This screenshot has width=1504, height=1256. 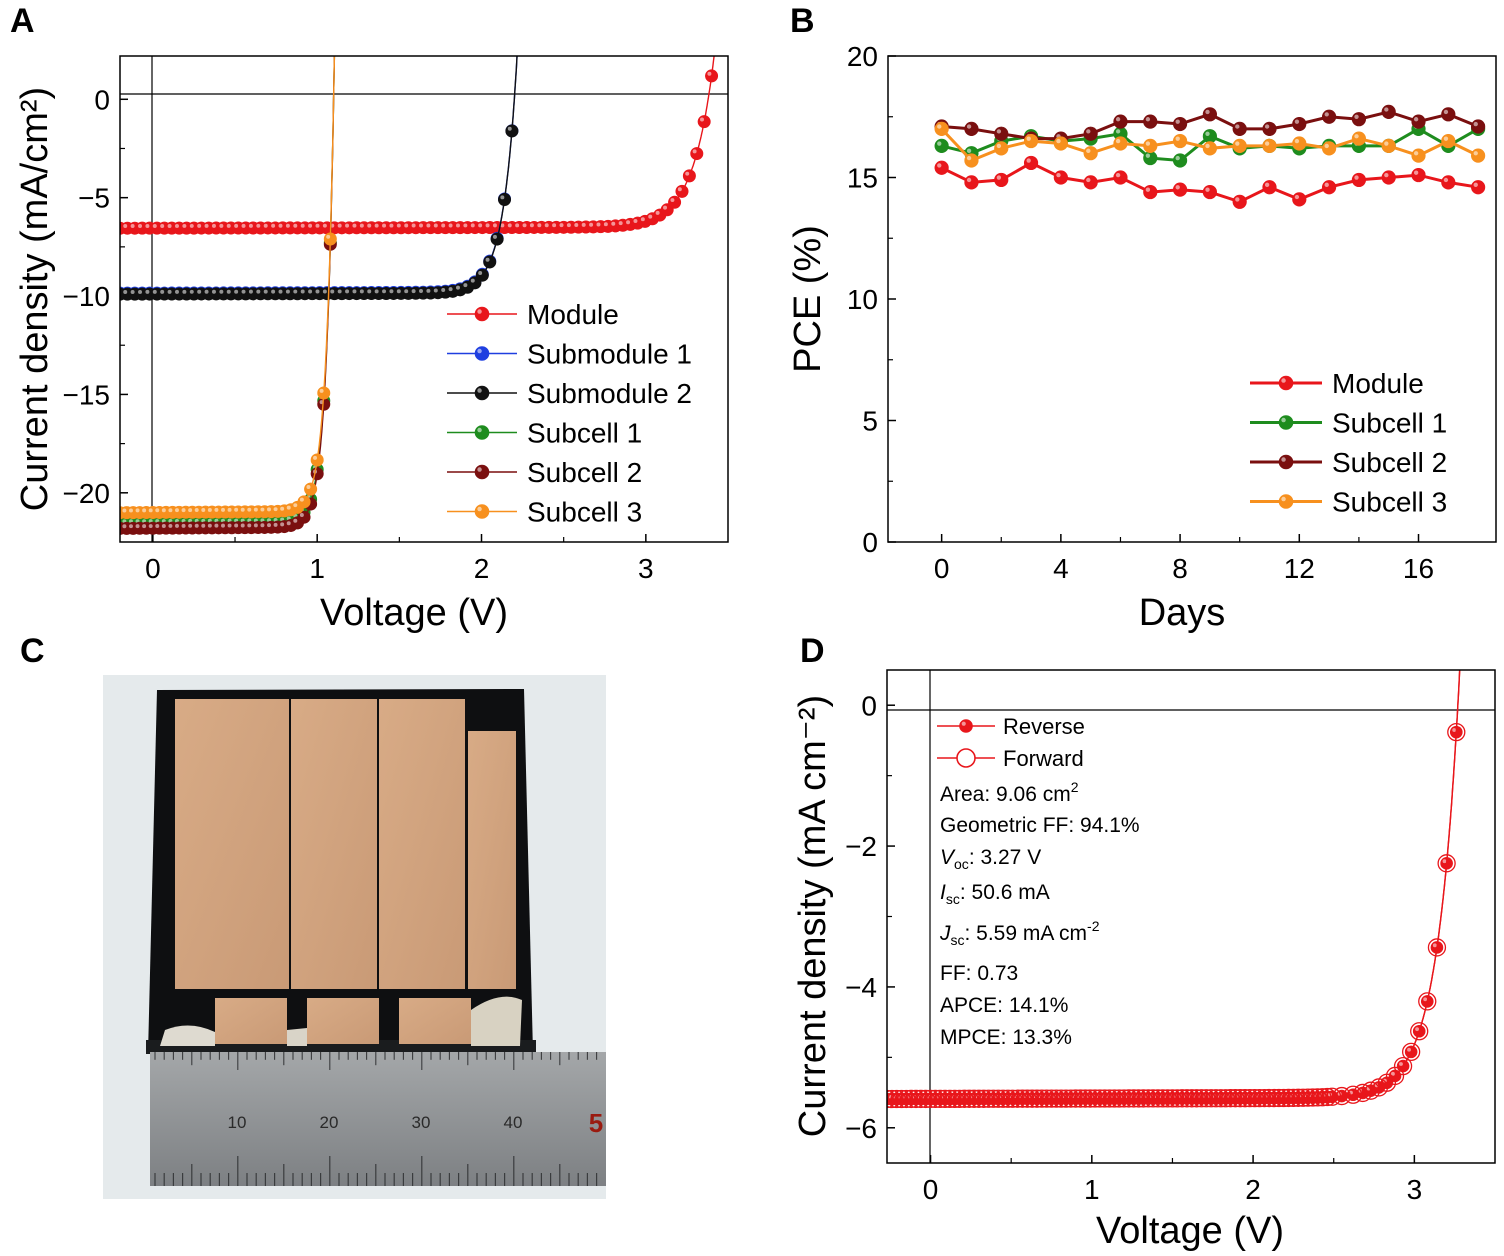 What do you see at coordinates (1454, 730) in the screenshot?
I see `data-point-reverse-highlight` at bounding box center [1454, 730].